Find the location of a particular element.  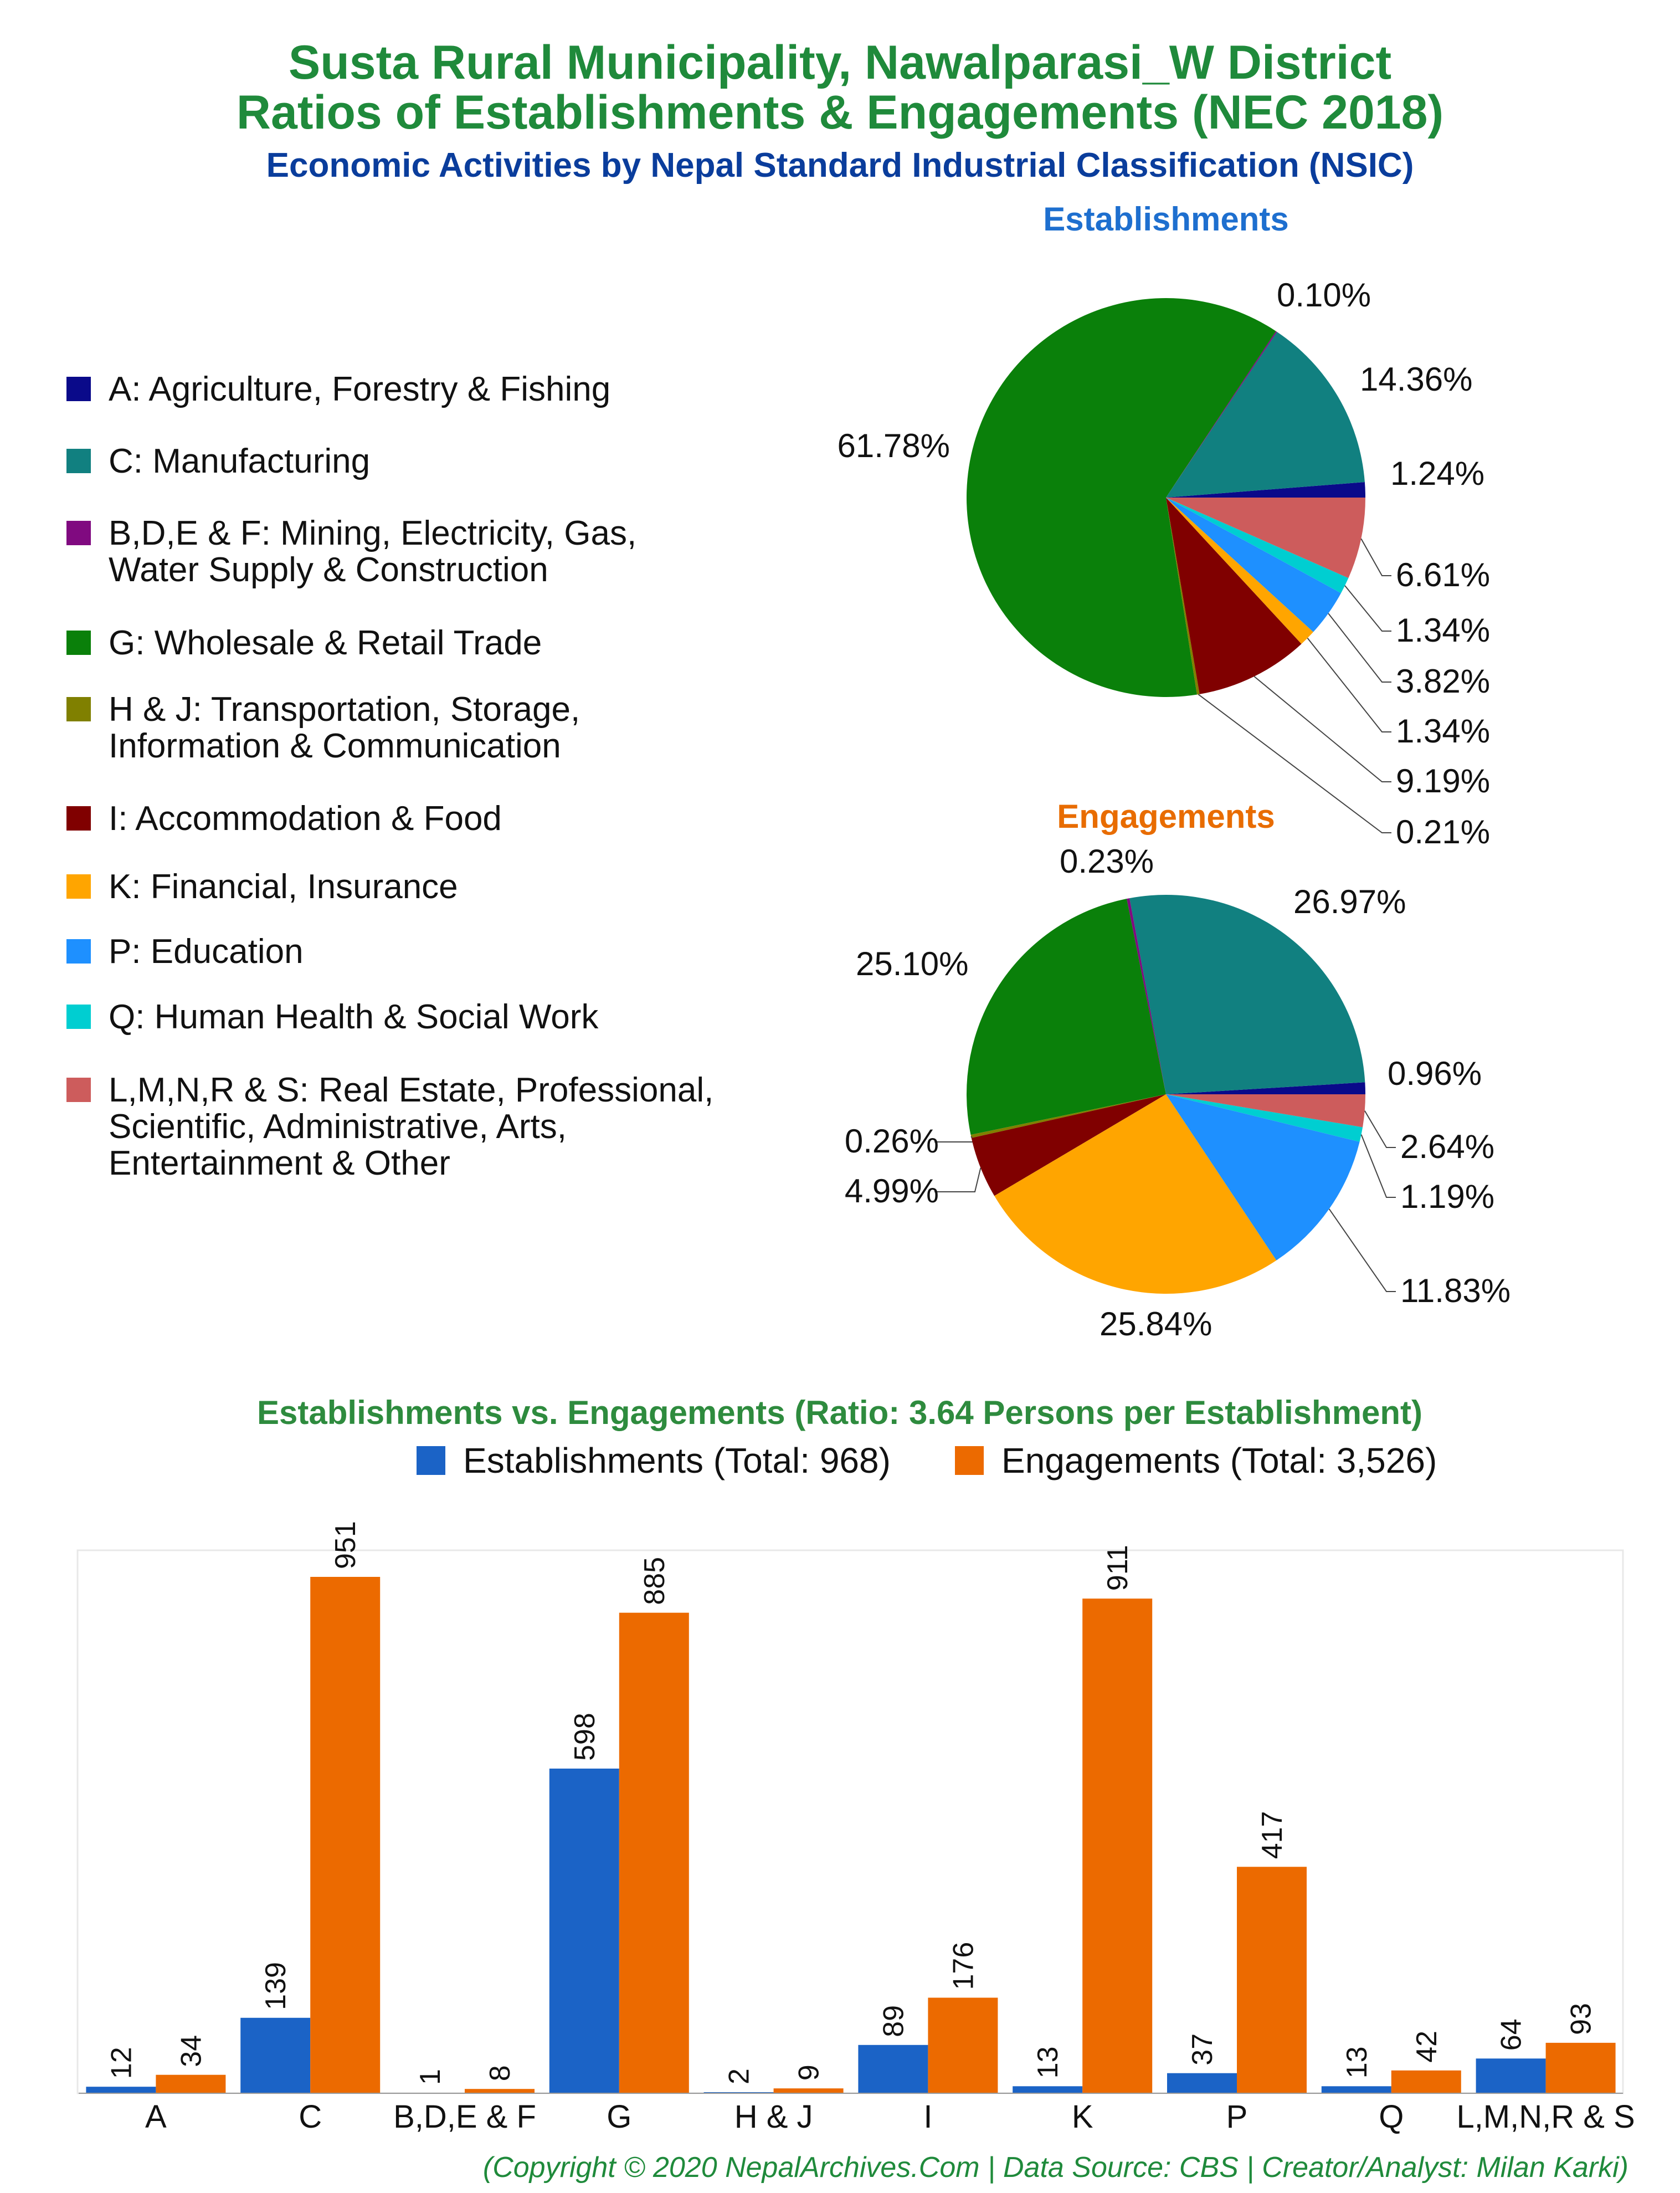

legend-label: A: Agriculture, Forestry & Fishing is located at coordinates (360, 389).